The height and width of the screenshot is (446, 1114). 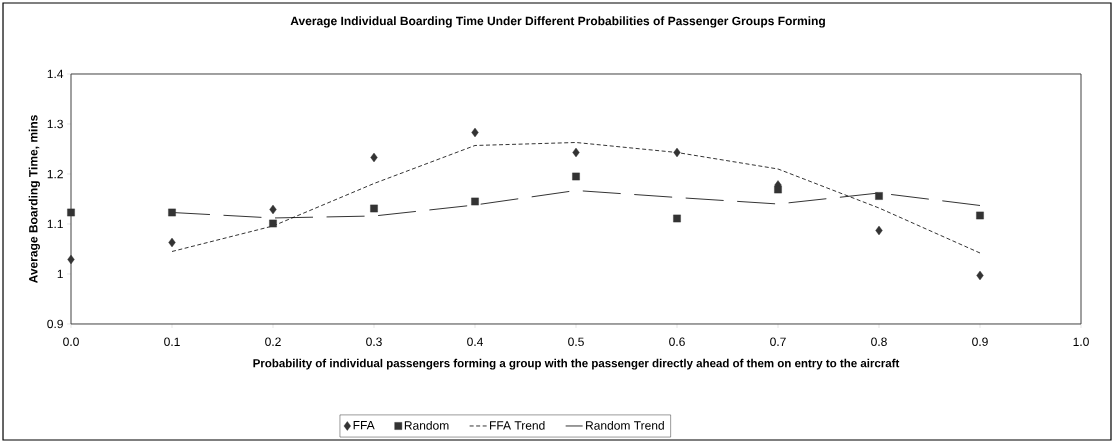 What do you see at coordinates (1081, 342) in the screenshot?
I see `x-tick-label: 1.0` at bounding box center [1081, 342].